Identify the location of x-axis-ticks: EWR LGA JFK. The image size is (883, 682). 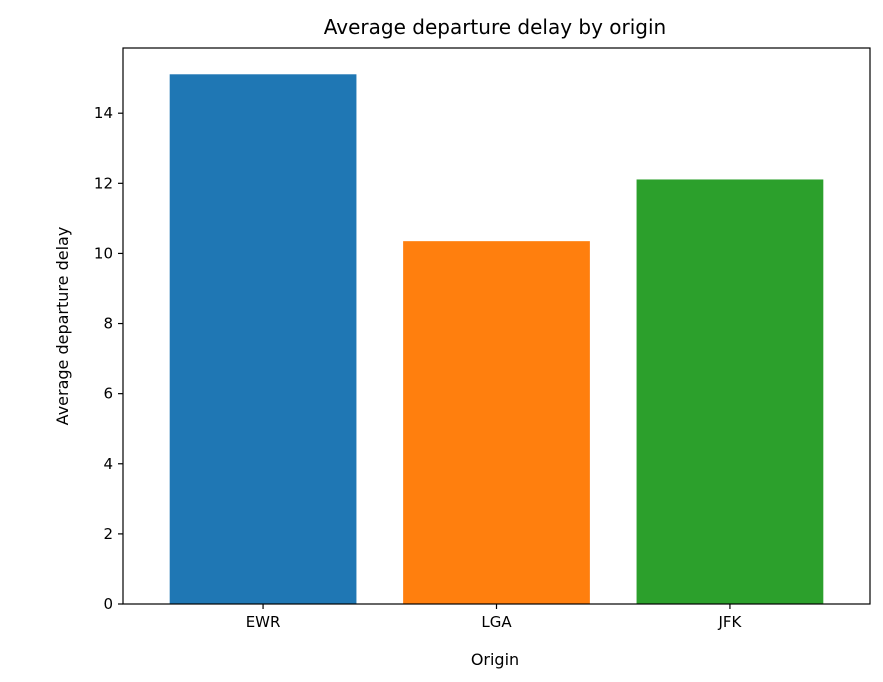
(494, 617).